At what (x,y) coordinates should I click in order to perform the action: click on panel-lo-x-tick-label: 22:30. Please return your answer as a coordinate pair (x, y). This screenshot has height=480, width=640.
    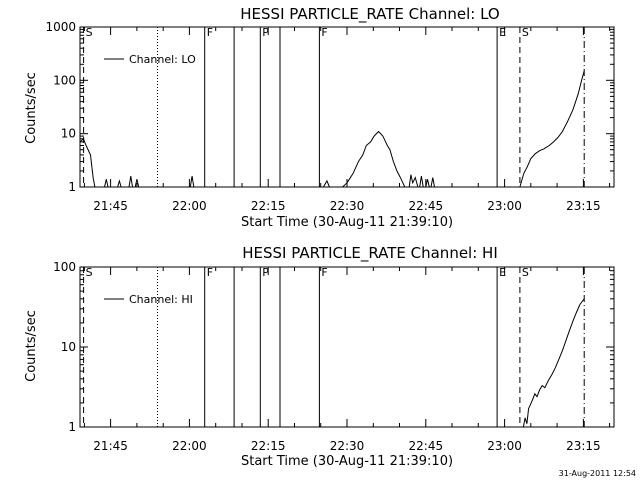
    Looking at the image, I should click on (347, 206).